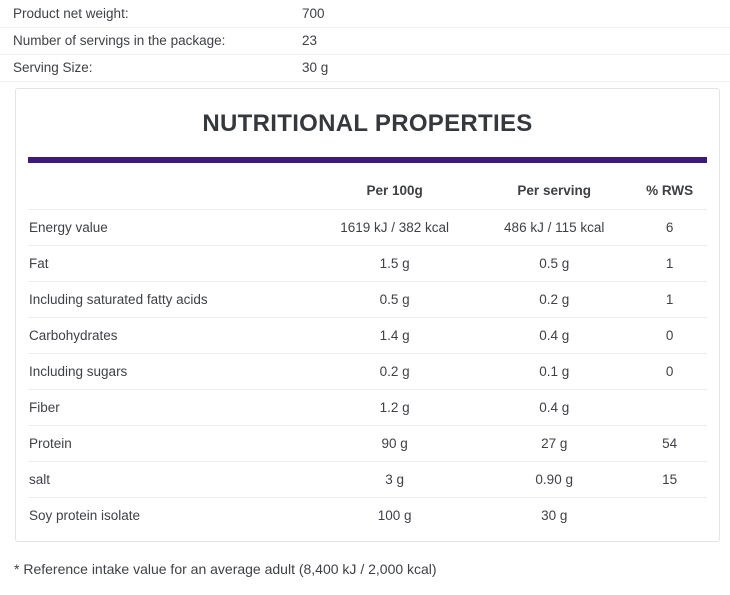 The image size is (730, 595). I want to click on nutrient-name: salt, so click(171, 479).